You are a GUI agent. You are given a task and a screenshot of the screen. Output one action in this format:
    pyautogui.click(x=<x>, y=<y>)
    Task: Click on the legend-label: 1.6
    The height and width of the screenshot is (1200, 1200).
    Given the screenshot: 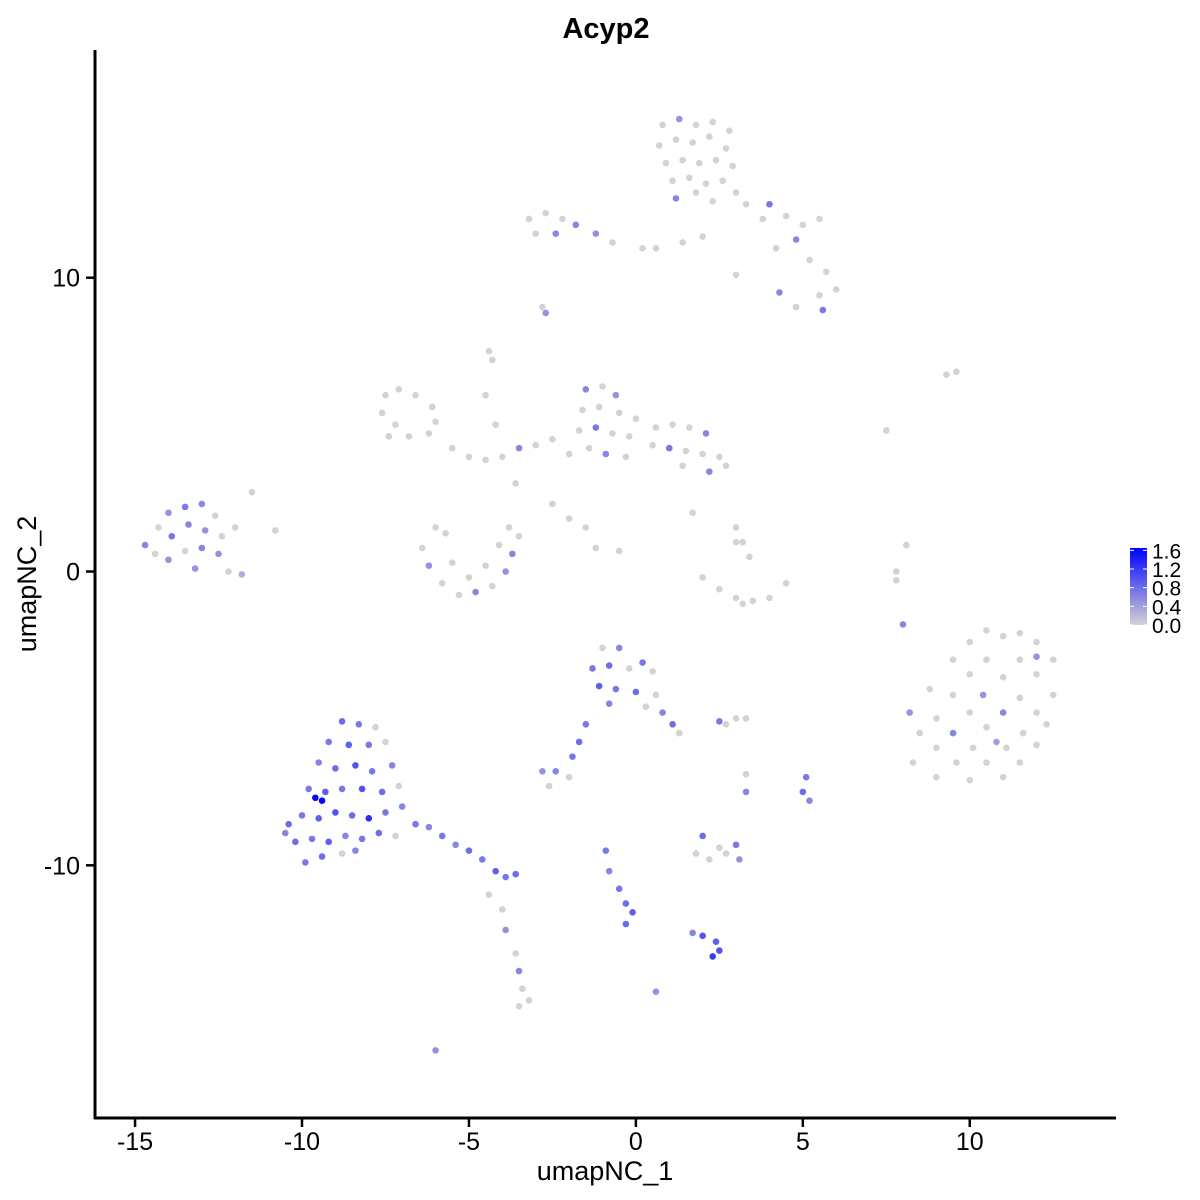 What is the action you would take?
    pyautogui.click(x=1166, y=551)
    